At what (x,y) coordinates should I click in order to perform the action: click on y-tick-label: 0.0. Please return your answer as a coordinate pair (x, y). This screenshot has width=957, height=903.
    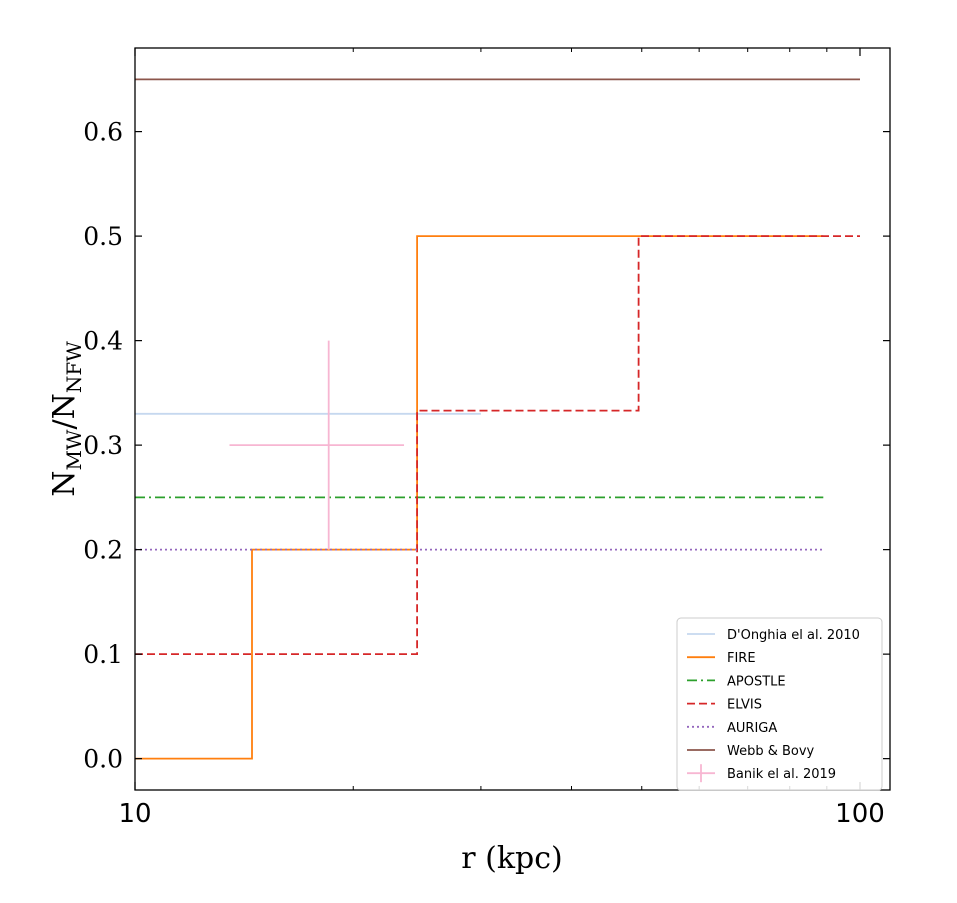
    Looking at the image, I should click on (103, 759).